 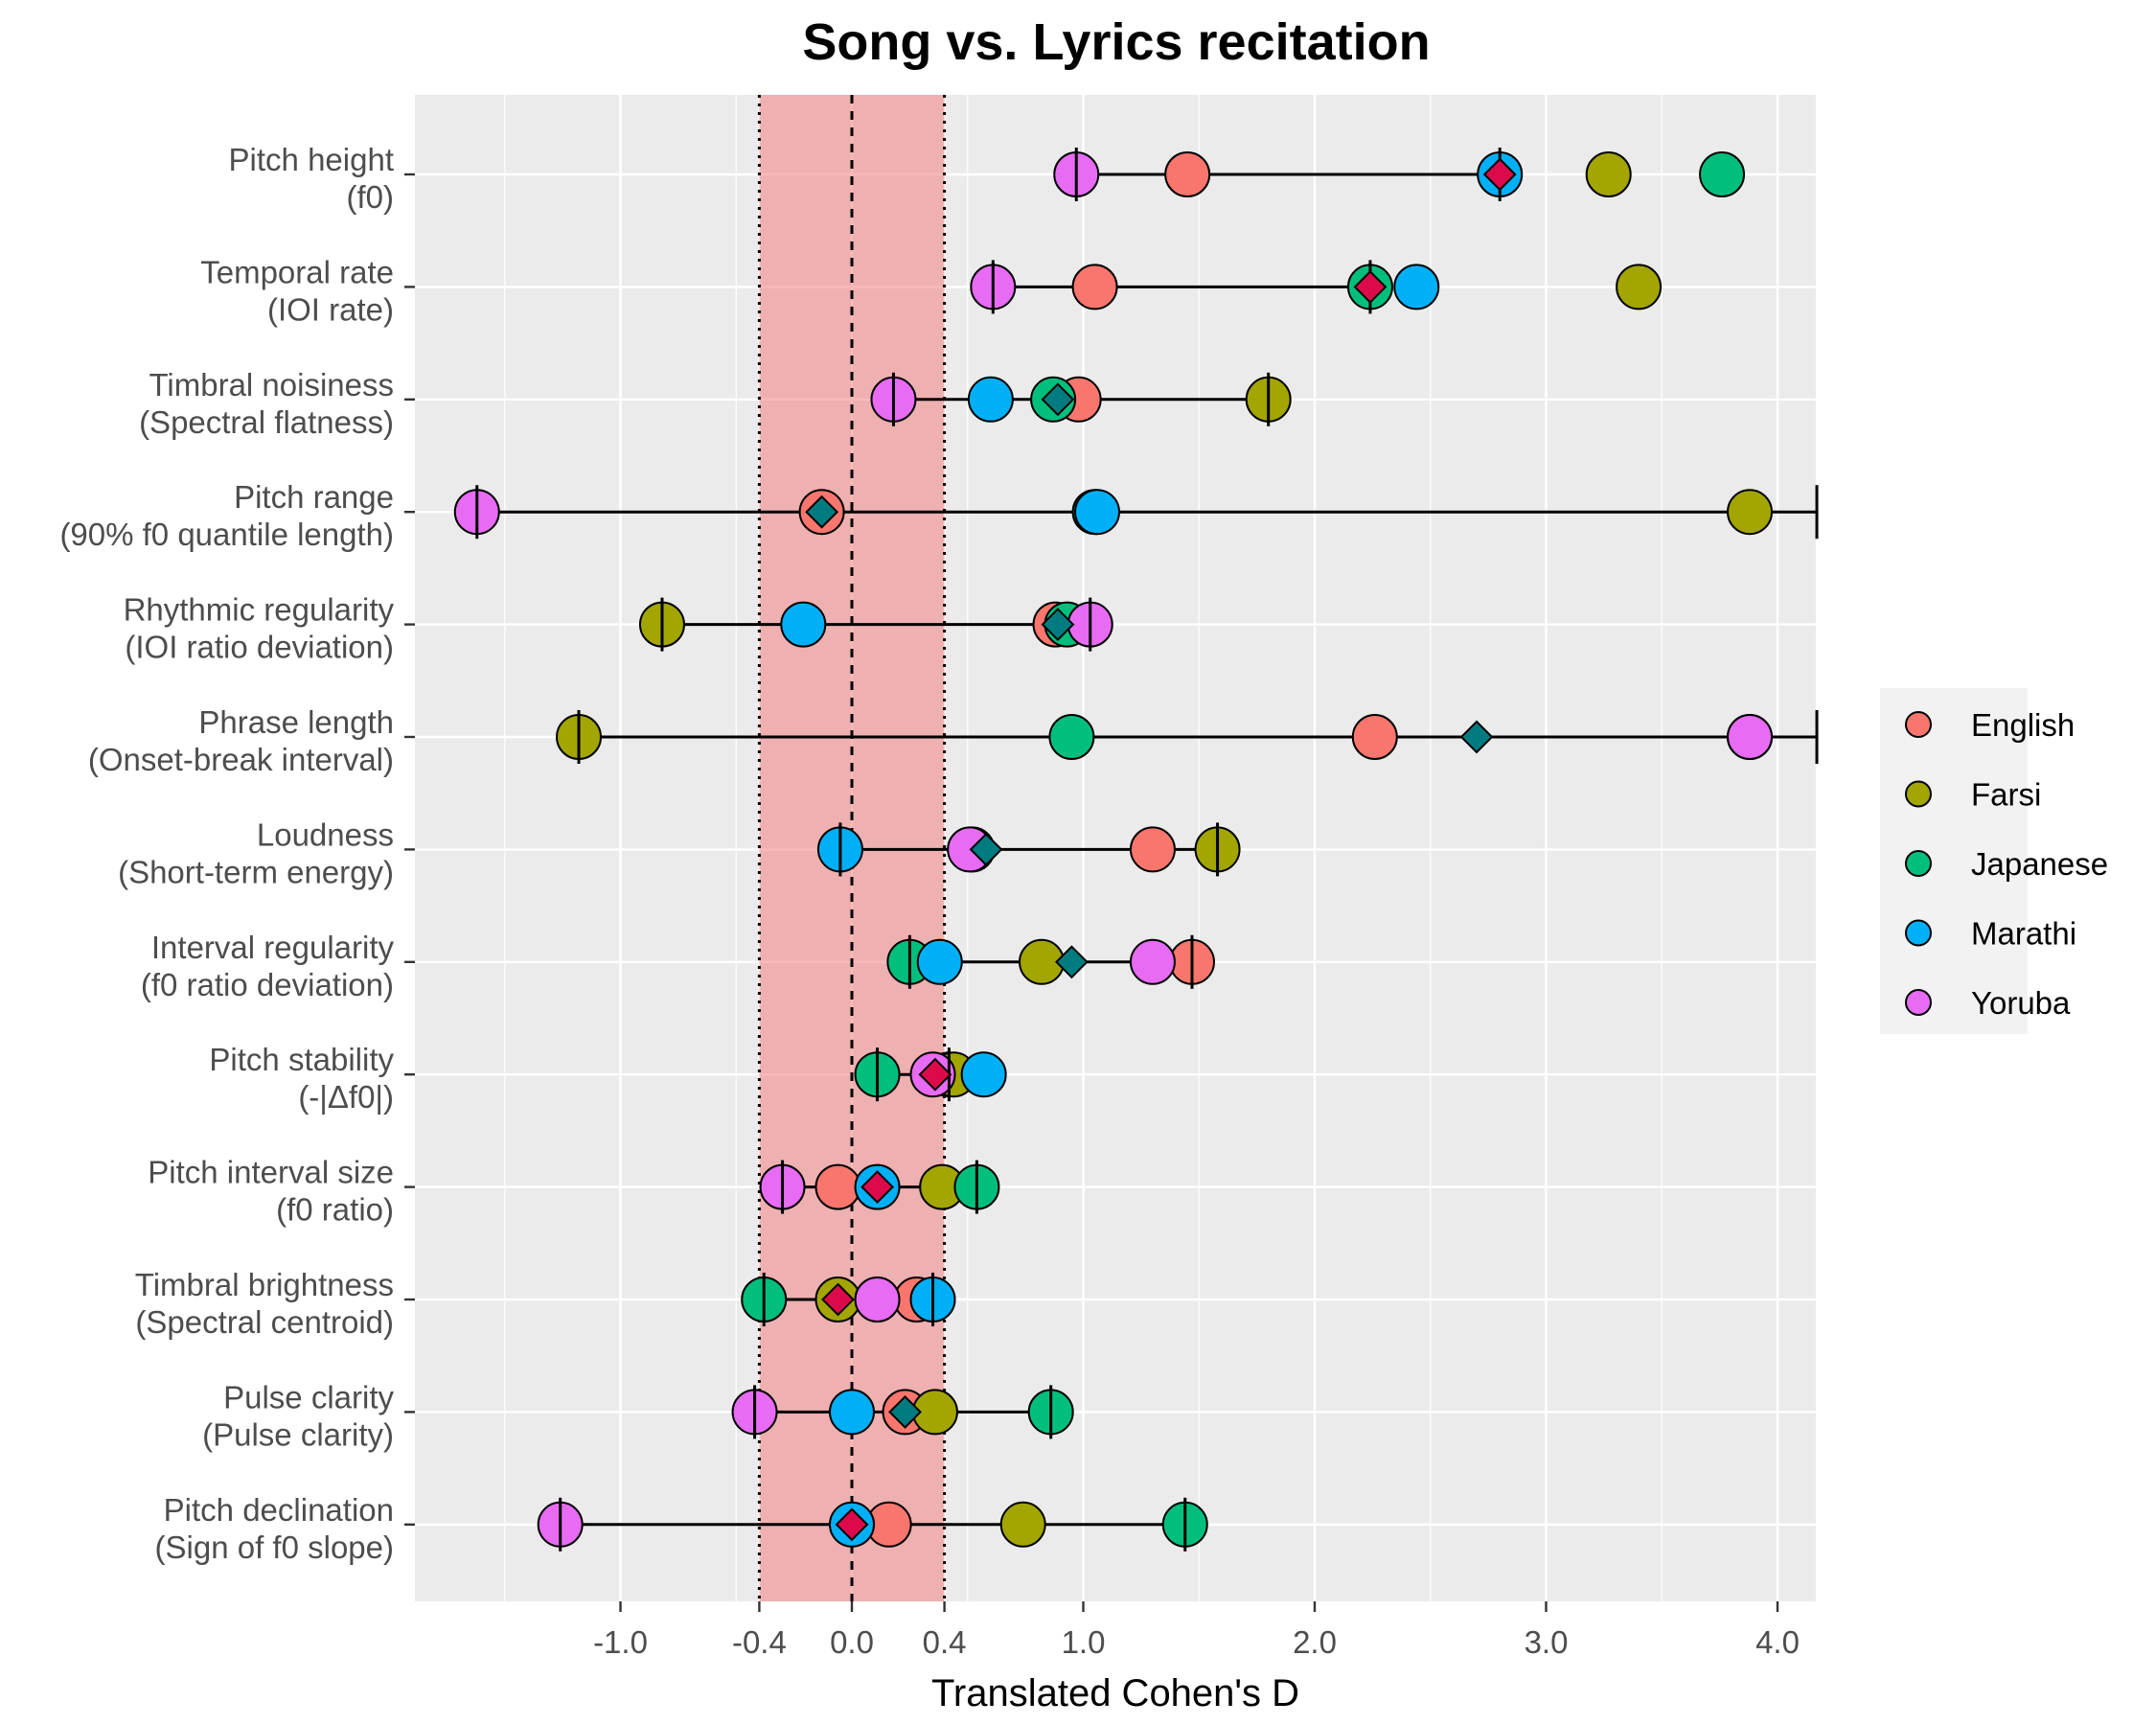 What do you see at coordinates (2039, 864) in the screenshot?
I see `legend-label-japanese: Japanese` at bounding box center [2039, 864].